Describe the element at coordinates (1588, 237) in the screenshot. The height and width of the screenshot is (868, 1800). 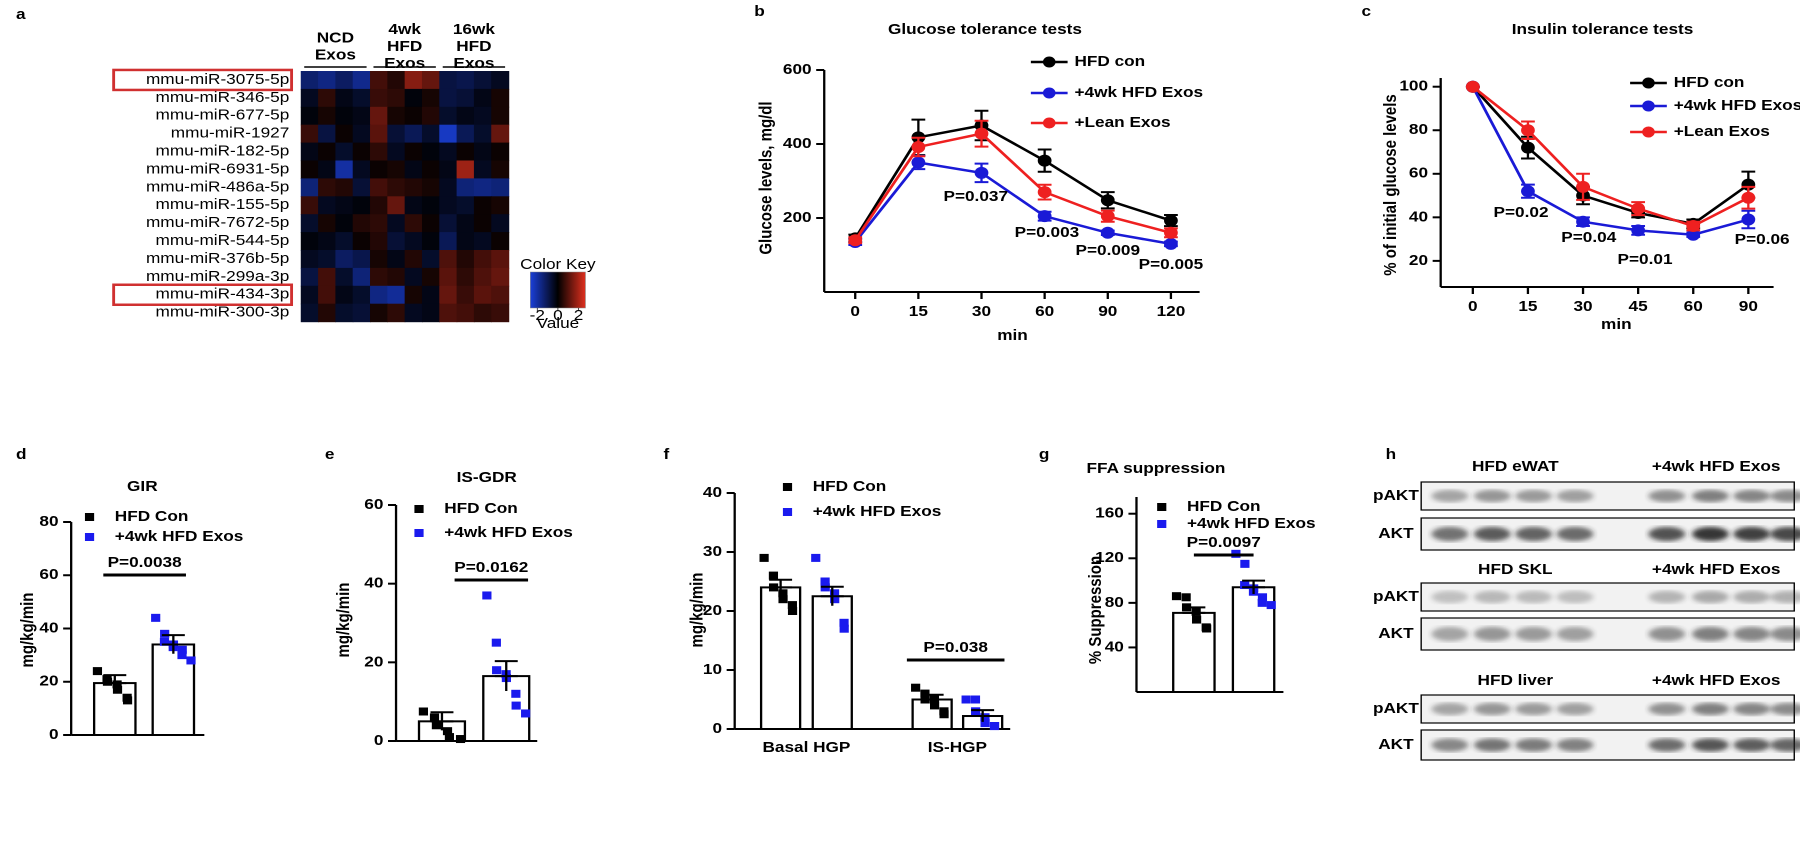
I see `annotation: P=0.04` at that location.